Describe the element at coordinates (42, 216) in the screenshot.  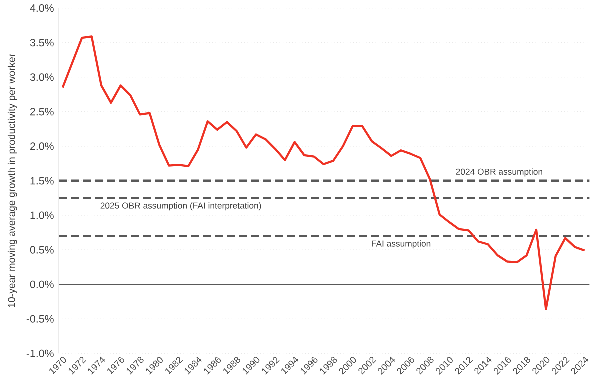
I see `y-tick-label: 1.0%` at that location.